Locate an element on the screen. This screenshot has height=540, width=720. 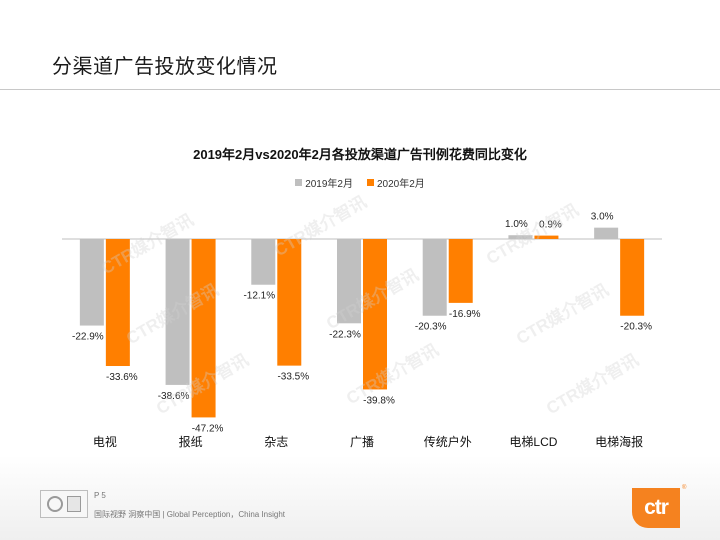
data-label: -22.9% is located at coordinates (88, 337).